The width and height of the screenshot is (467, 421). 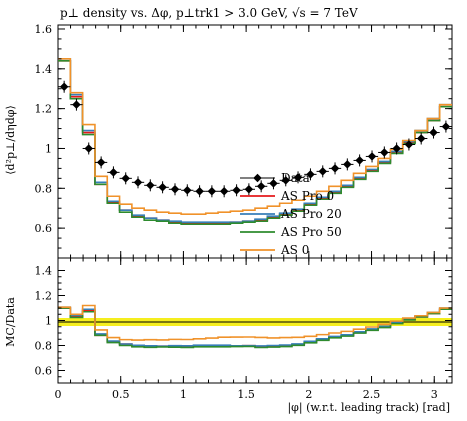 I want to click on y-axis-label-ratio: MC/Data, so click(x=10, y=322).